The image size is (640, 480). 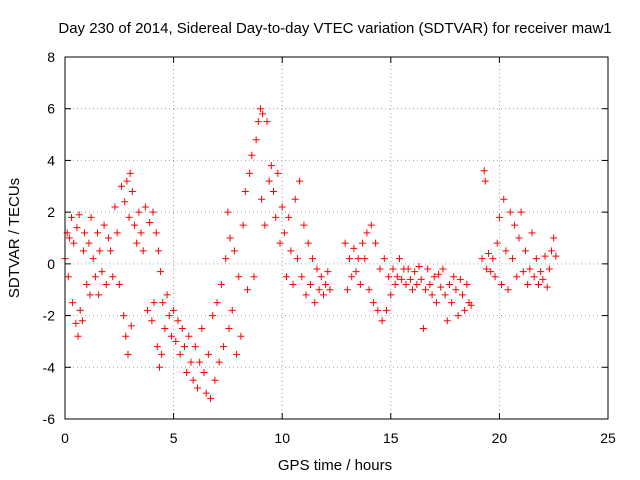 I want to click on y-tick-label: 2, so click(x=51, y=212).